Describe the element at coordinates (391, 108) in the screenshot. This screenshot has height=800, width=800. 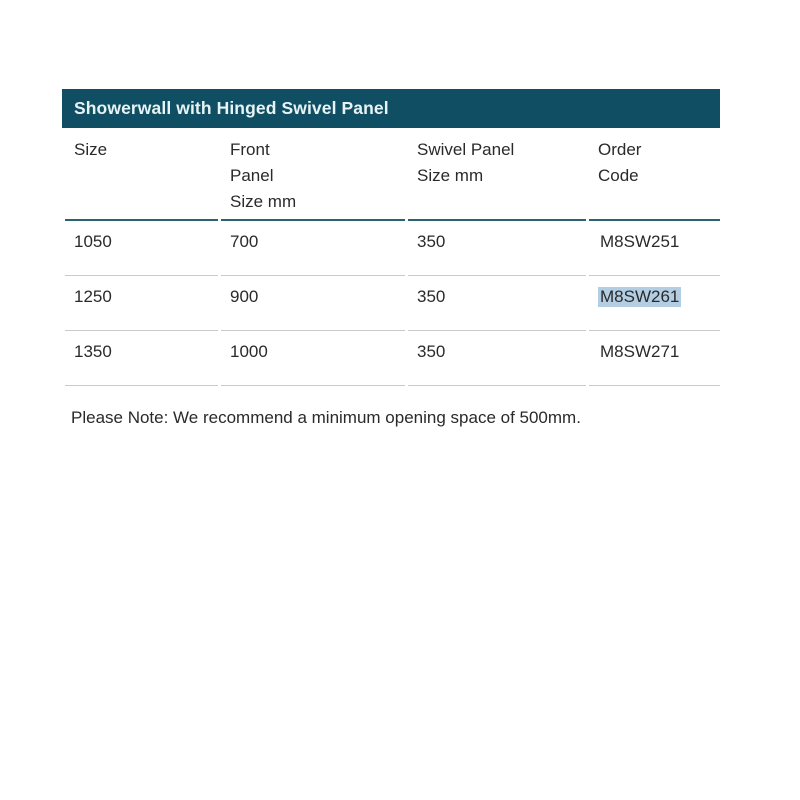
I see `table-title-bar: Showerwall with Hinged Swivel Panel` at that location.